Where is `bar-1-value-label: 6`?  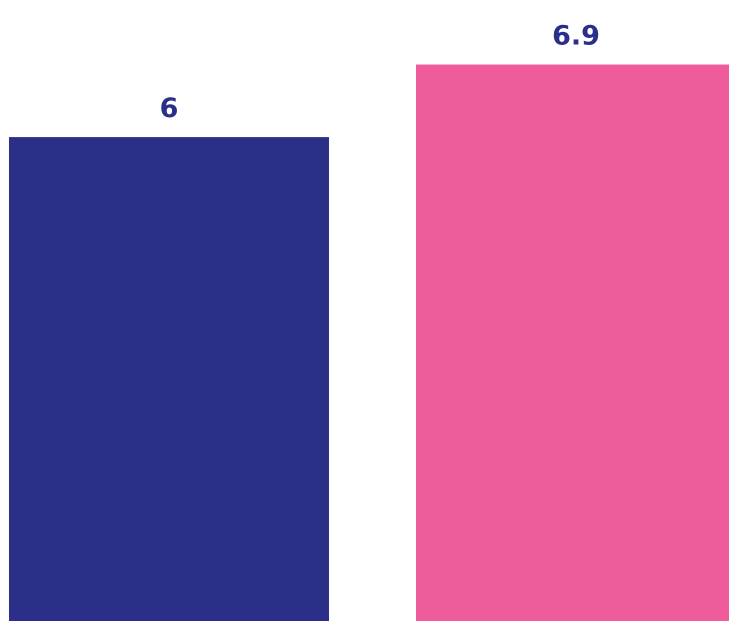 bar-1-value-label: 6 is located at coordinates (169, 108).